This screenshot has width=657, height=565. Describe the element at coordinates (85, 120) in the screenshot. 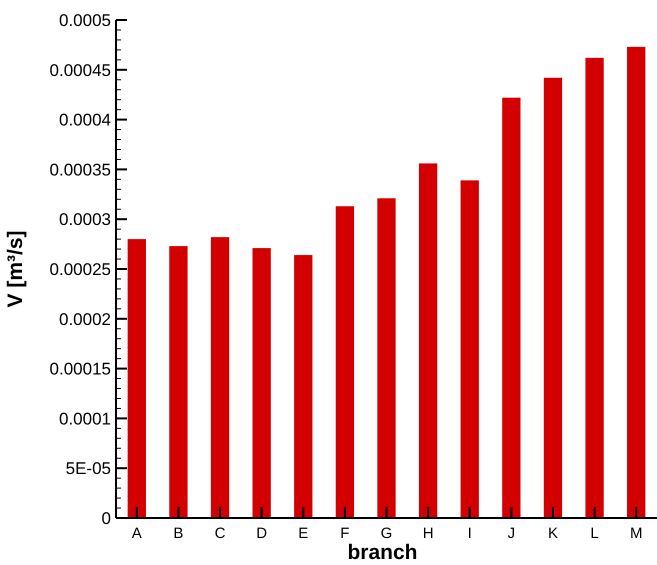

I see `y-tick-label: 0.0004` at that location.